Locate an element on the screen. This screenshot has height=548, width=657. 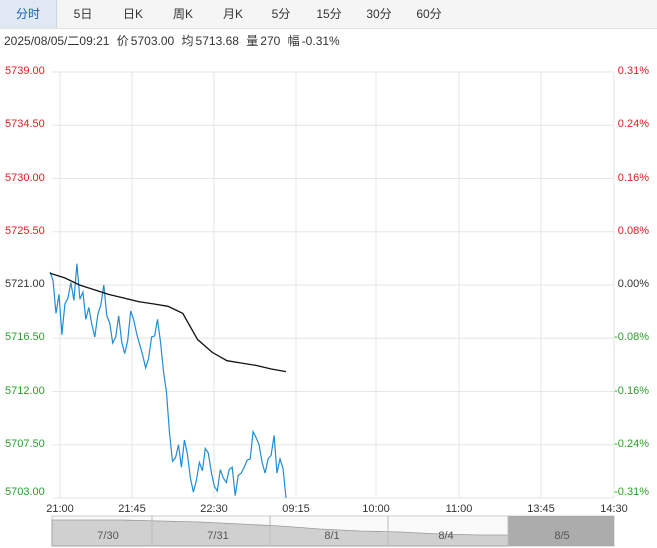
navigator-date-label: 7/30 is located at coordinates (108, 536).